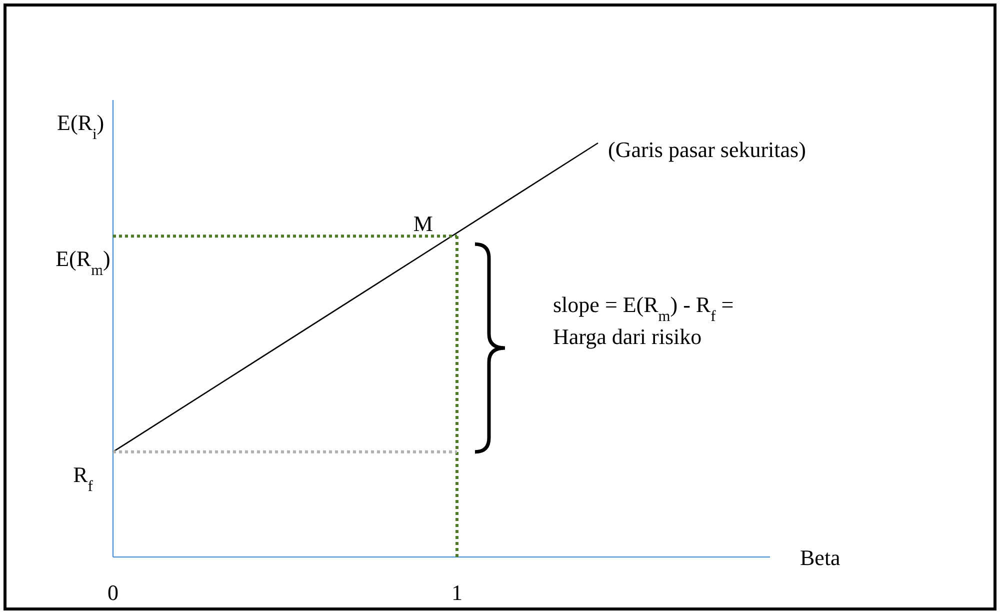 Image resolution: width=1000 pixels, height=615 pixels. I want to click on x-tick-label: 1, so click(456, 592).